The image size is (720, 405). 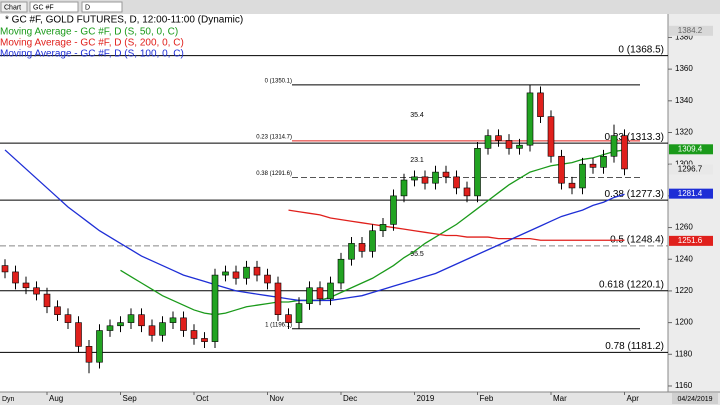 I want to click on price-tag-label: 1296.7, so click(x=690, y=169).